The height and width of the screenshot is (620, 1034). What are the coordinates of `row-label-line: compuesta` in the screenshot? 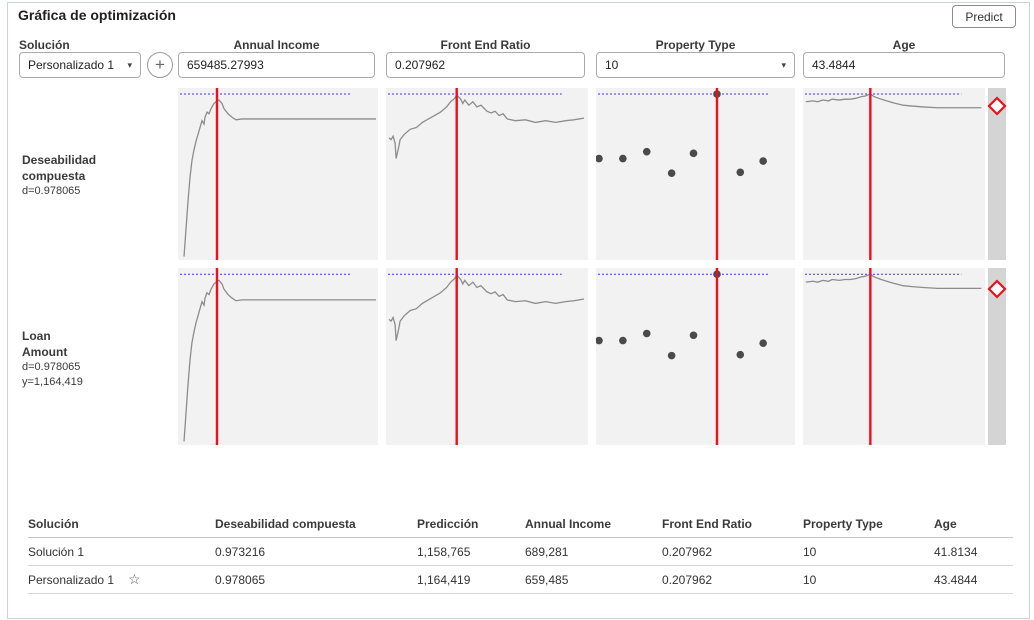 It's located at (54, 176).